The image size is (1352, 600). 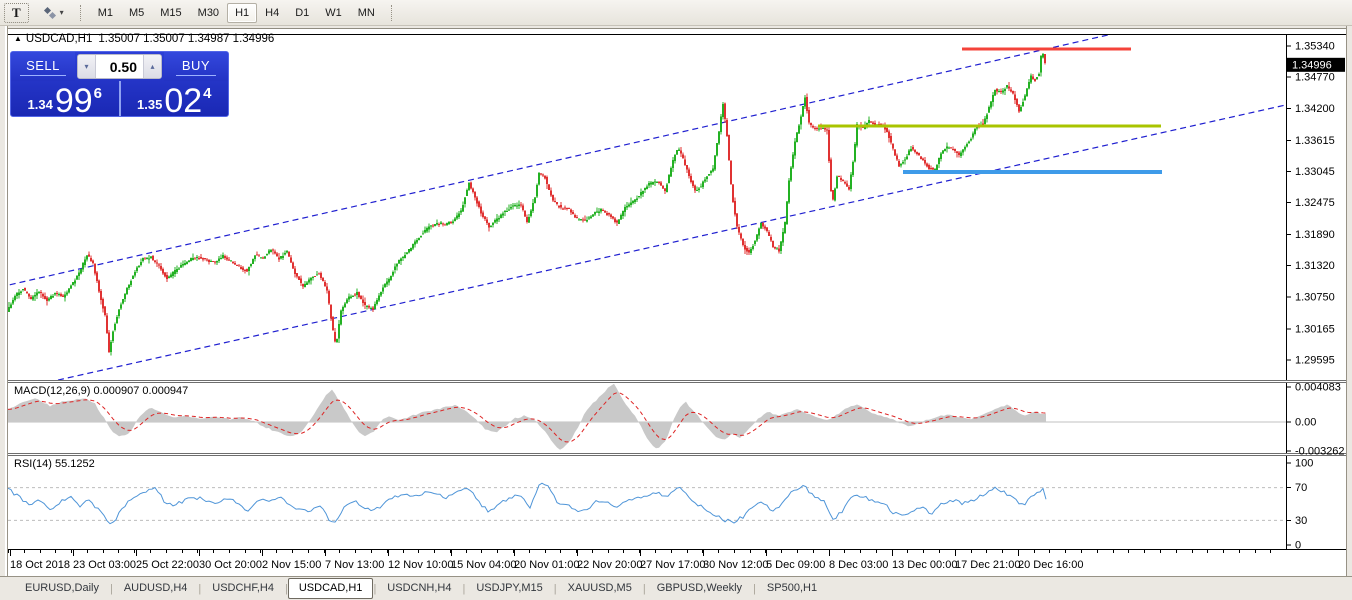 I want to click on chart-tab-gbpusd: GBPUSD,Weekly, so click(x=699, y=588).